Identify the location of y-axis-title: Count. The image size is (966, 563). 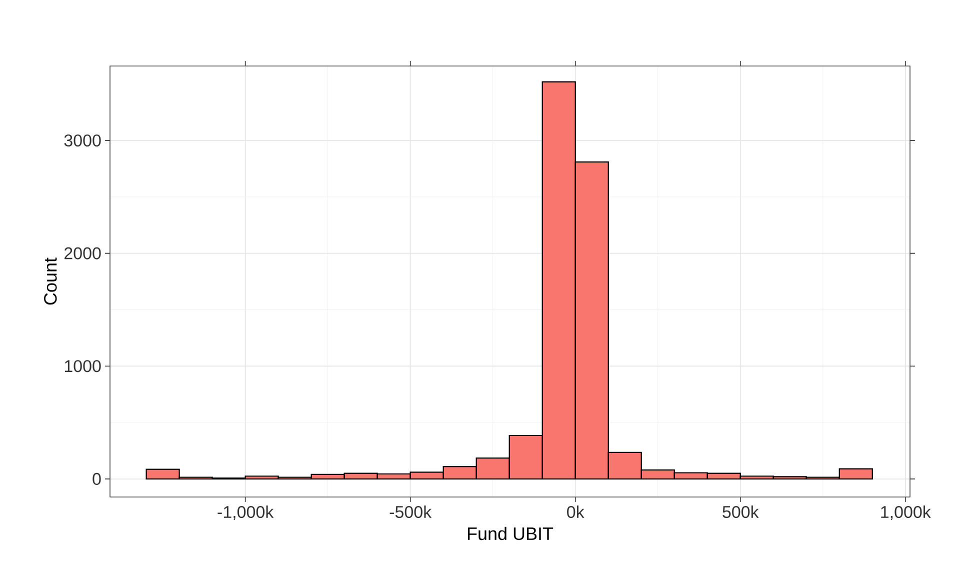
(50, 281).